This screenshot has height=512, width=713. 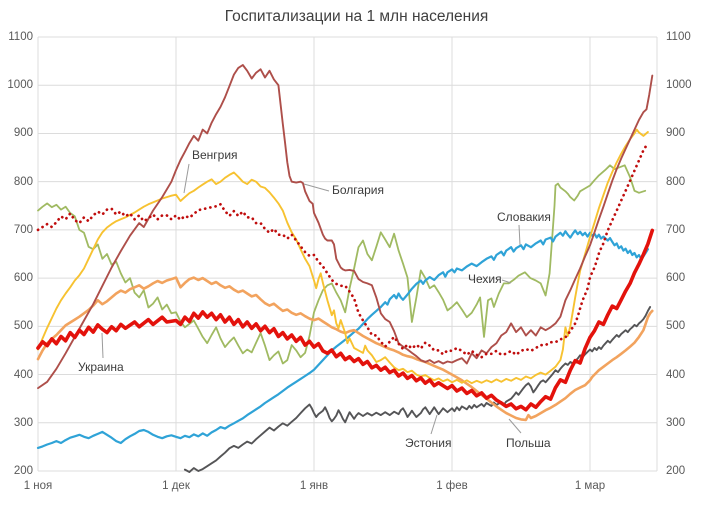 I want to click on y-axis-tick-left-600: 600, so click(x=23, y=278).